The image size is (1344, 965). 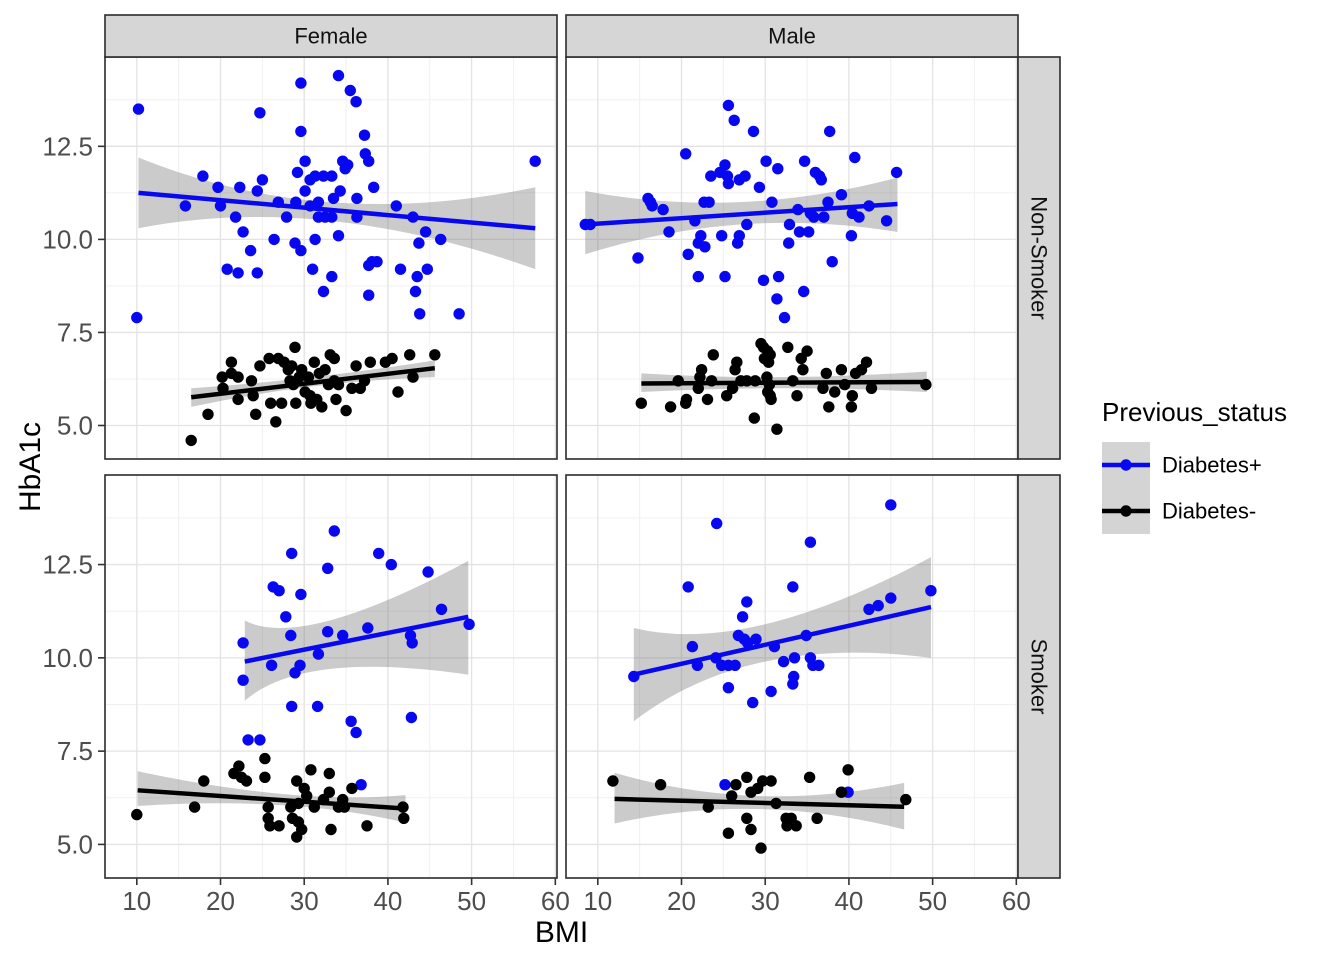 I want to click on x-axis-title: BMI, so click(x=561, y=932).